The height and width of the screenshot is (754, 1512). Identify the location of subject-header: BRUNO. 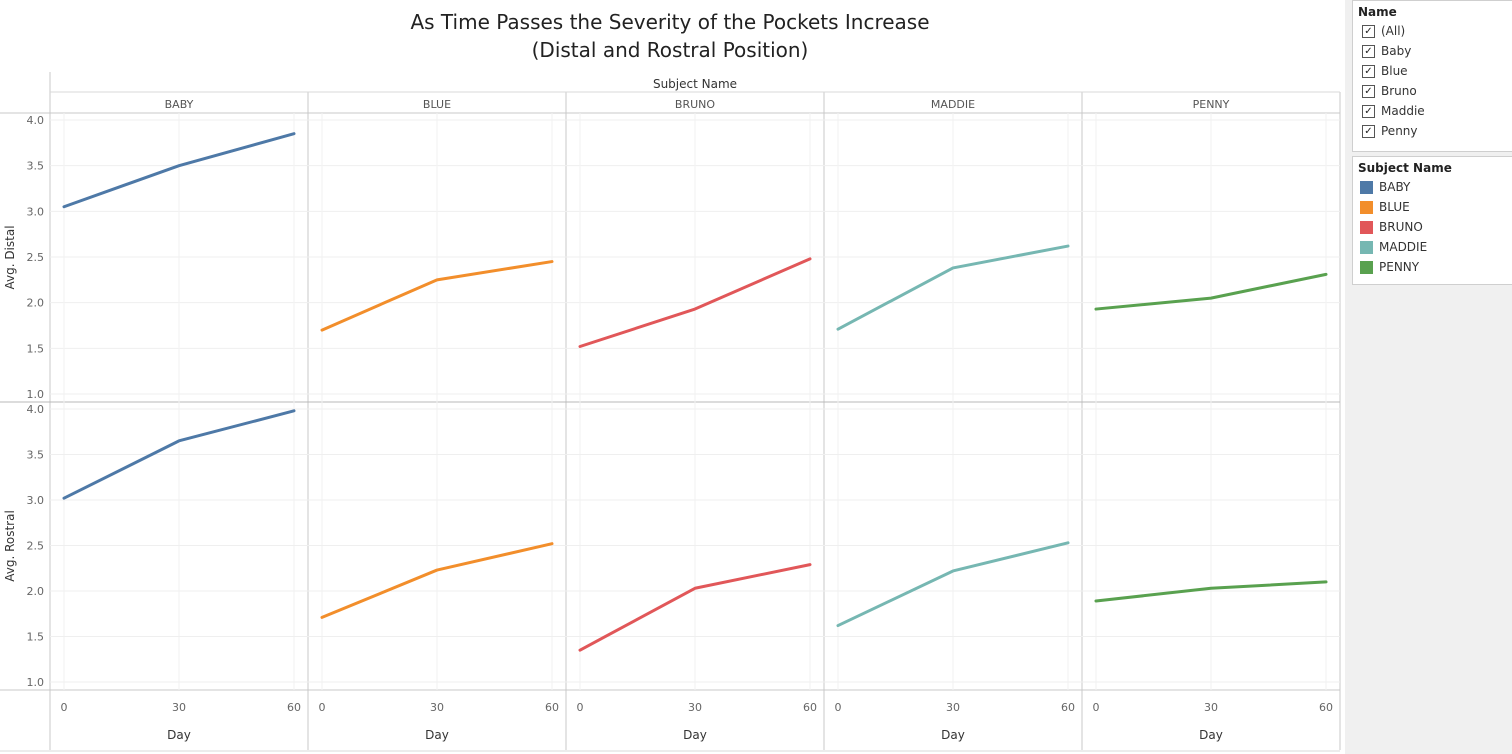
(695, 104).